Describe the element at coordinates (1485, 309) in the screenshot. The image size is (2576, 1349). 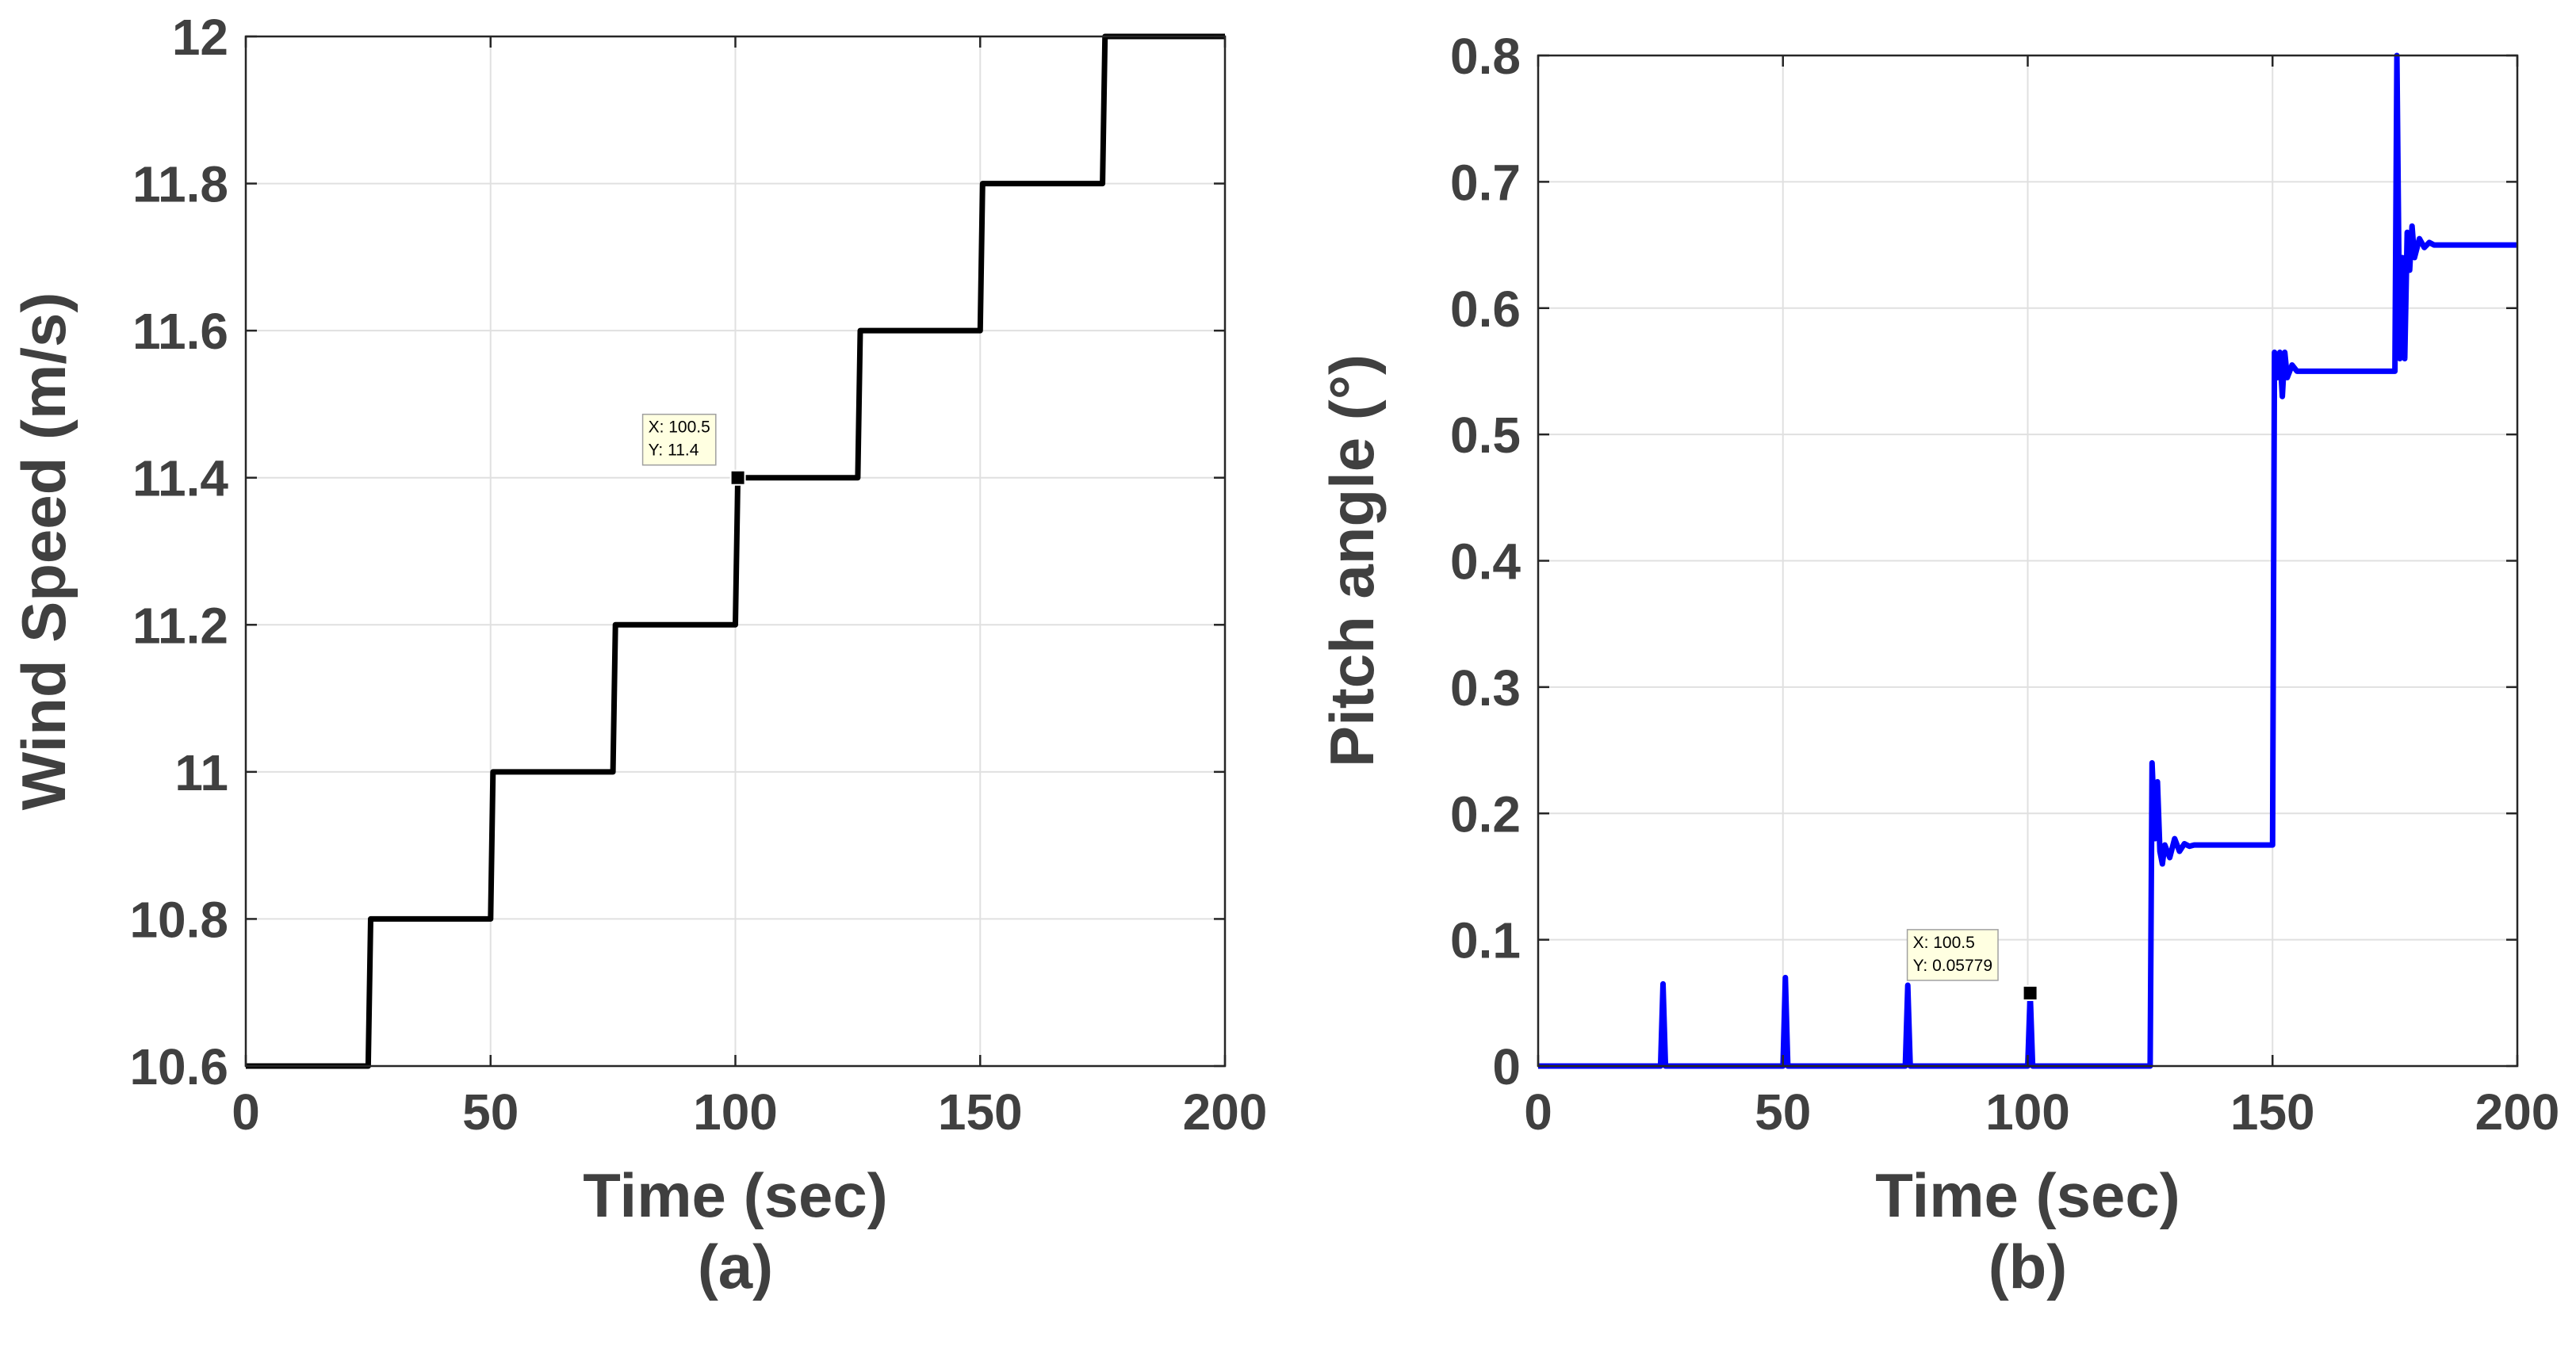
I see `y-tick-label: 0.6` at that location.